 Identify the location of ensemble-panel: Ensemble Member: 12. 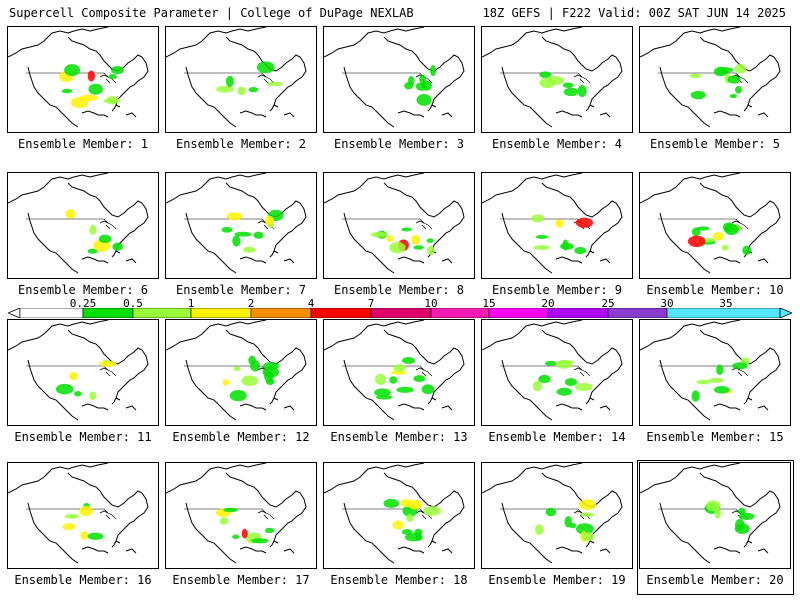
(241, 393).